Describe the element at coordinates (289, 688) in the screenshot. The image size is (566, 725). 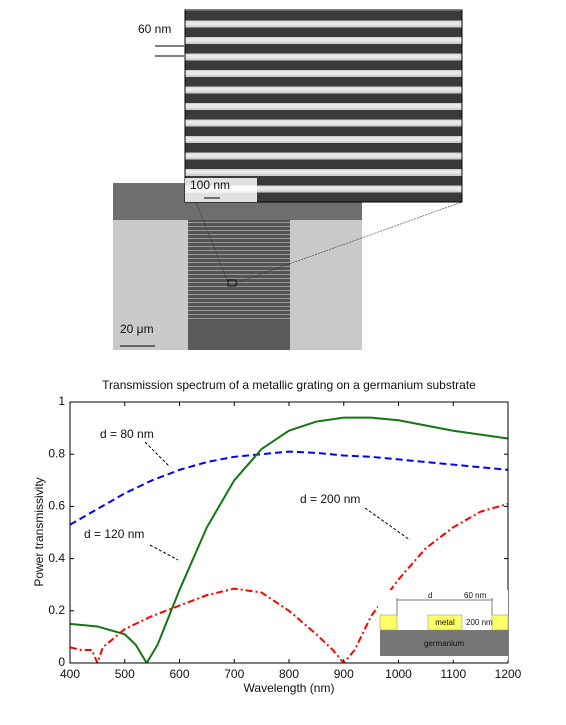
I see `x-axis-label: Wavelength (nm)` at that location.